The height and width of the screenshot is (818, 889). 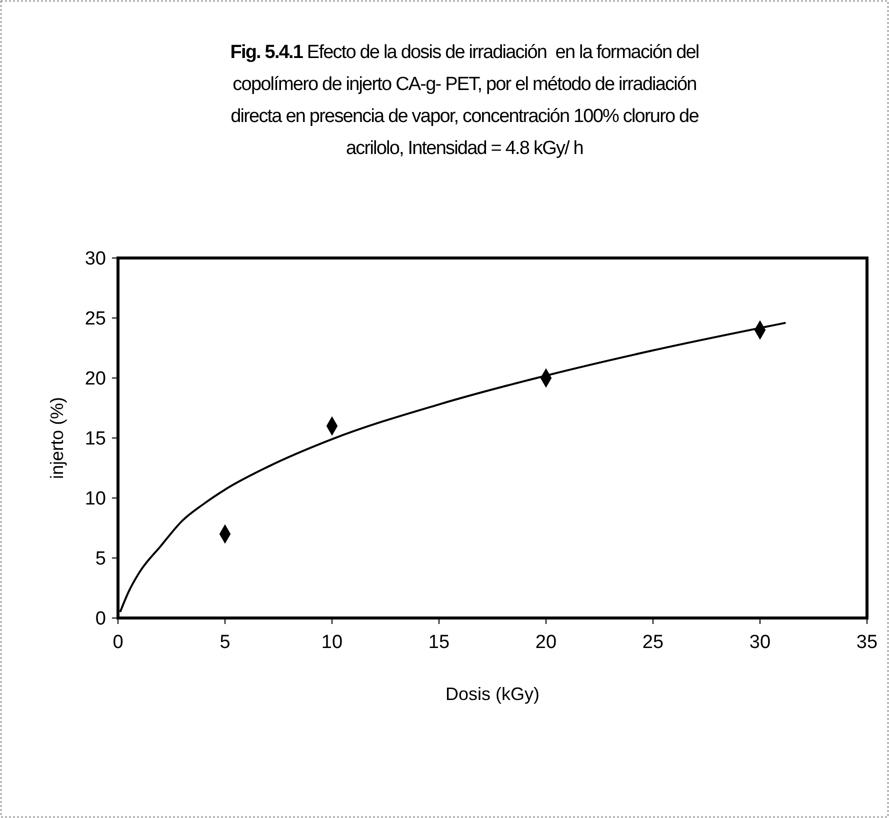 What do you see at coordinates (95, 439) in the screenshot?
I see `y-tick-label: 15` at bounding box center [95, 439].